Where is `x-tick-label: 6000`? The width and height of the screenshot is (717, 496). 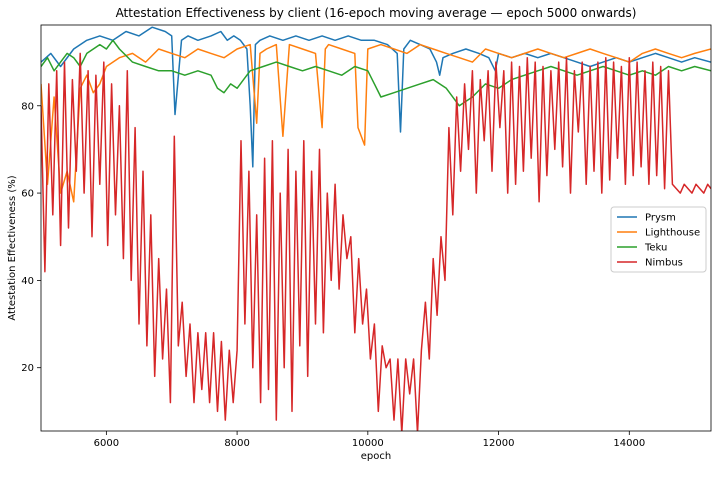
x-tick-label: 6000 is located at coordinates (106, 443).